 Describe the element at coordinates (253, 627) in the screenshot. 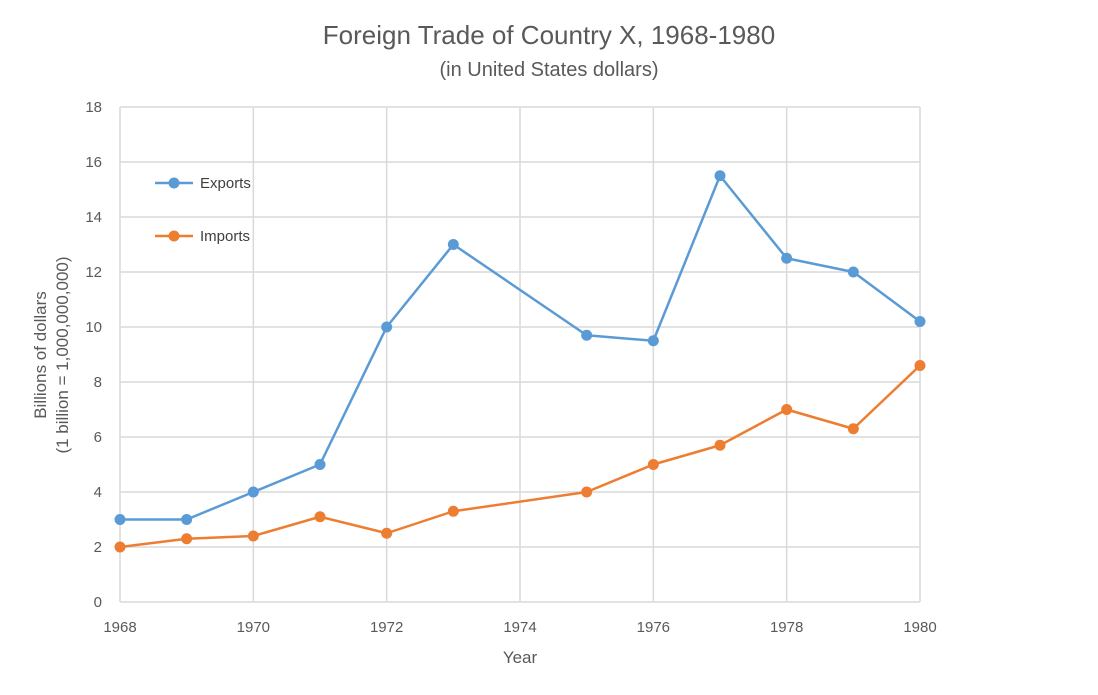

I see `x-tick-label: 1970` at that location.